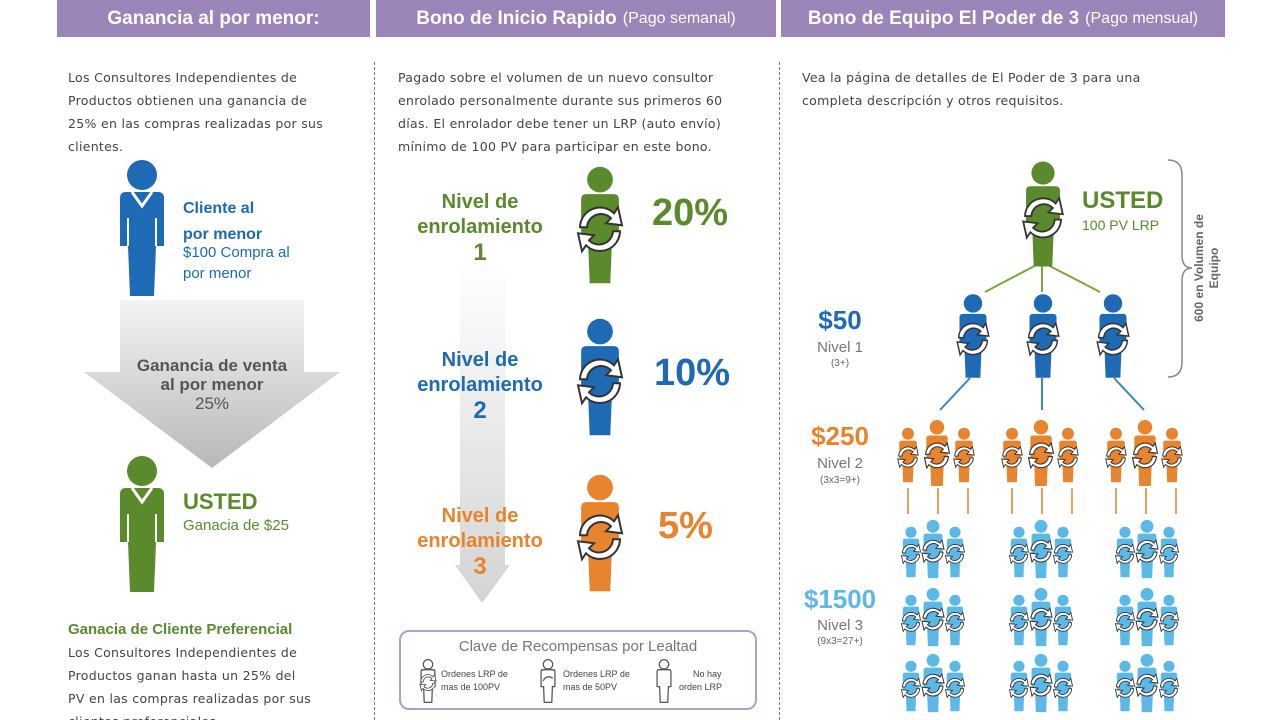 The width and height of the screenshot is (1280, 720). What do you see at coordinates (840, 436) in the screenshot?
I see `team-level-2-amount: $250` at bounding box center [840, 436].